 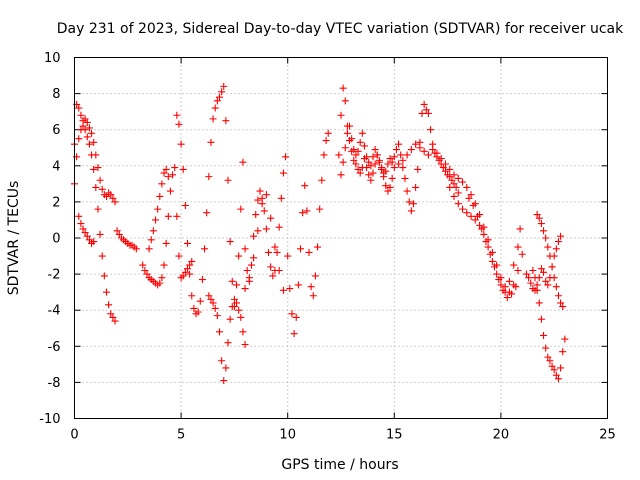 I want to click on x-tick-label: 0, so click(x=74, y=435).